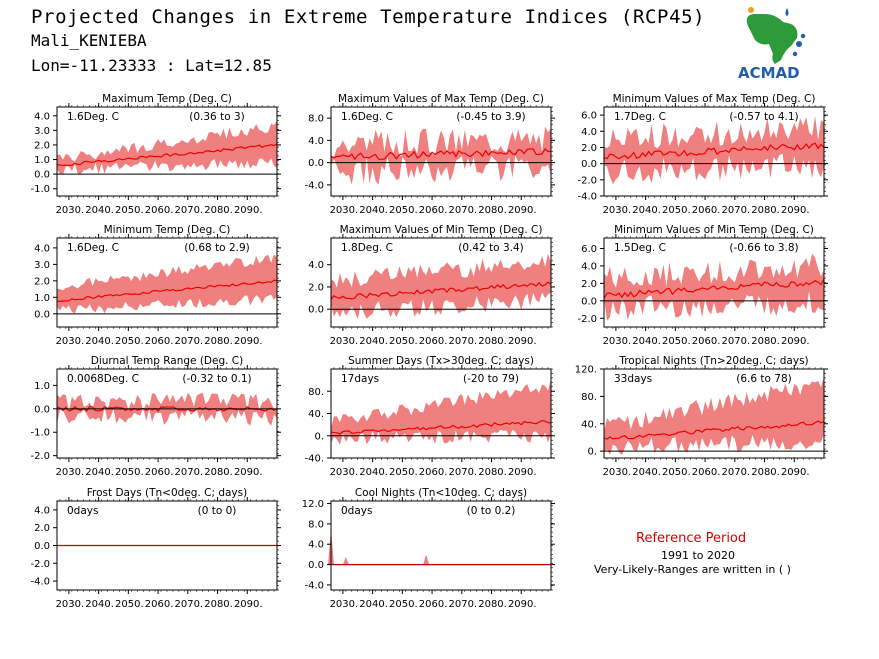 The image size is (879, 659). I want to click on range-label: (-0.57 to 4.1), so click(763, 117).